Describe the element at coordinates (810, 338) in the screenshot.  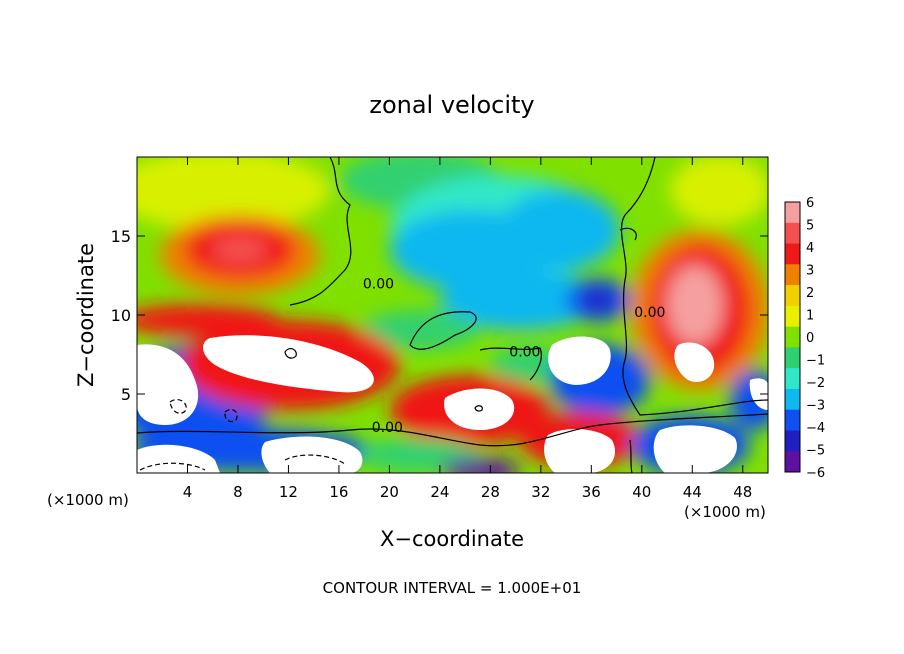
I see `colorbar-label: 0` at that location.